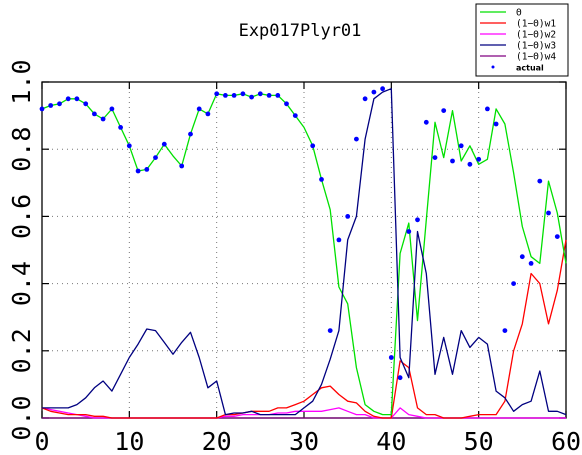 The width and height of the screenshot is (582, 455). I want to click on x-tick-label: 0, so click(41, 441).